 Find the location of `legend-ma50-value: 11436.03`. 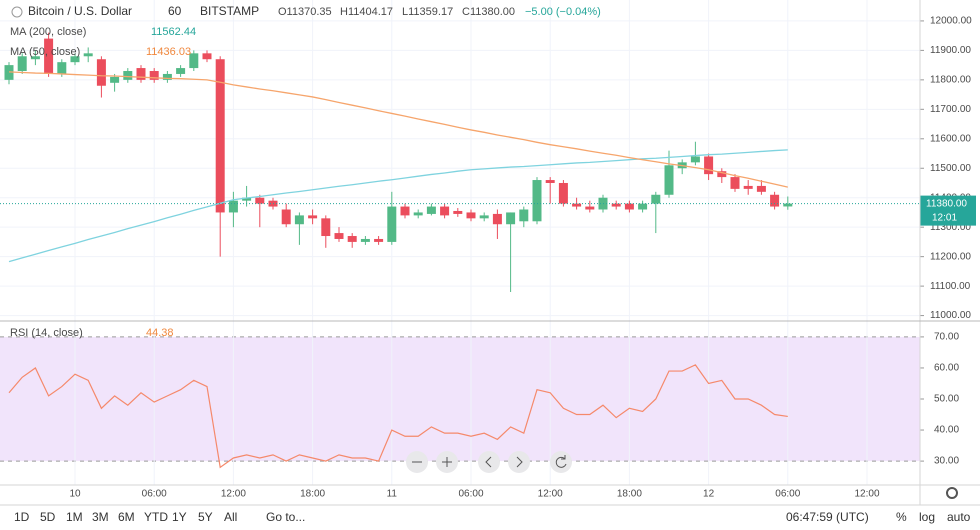

legend-ma50-value: 11436.03 is located at coordinates (168, 52).